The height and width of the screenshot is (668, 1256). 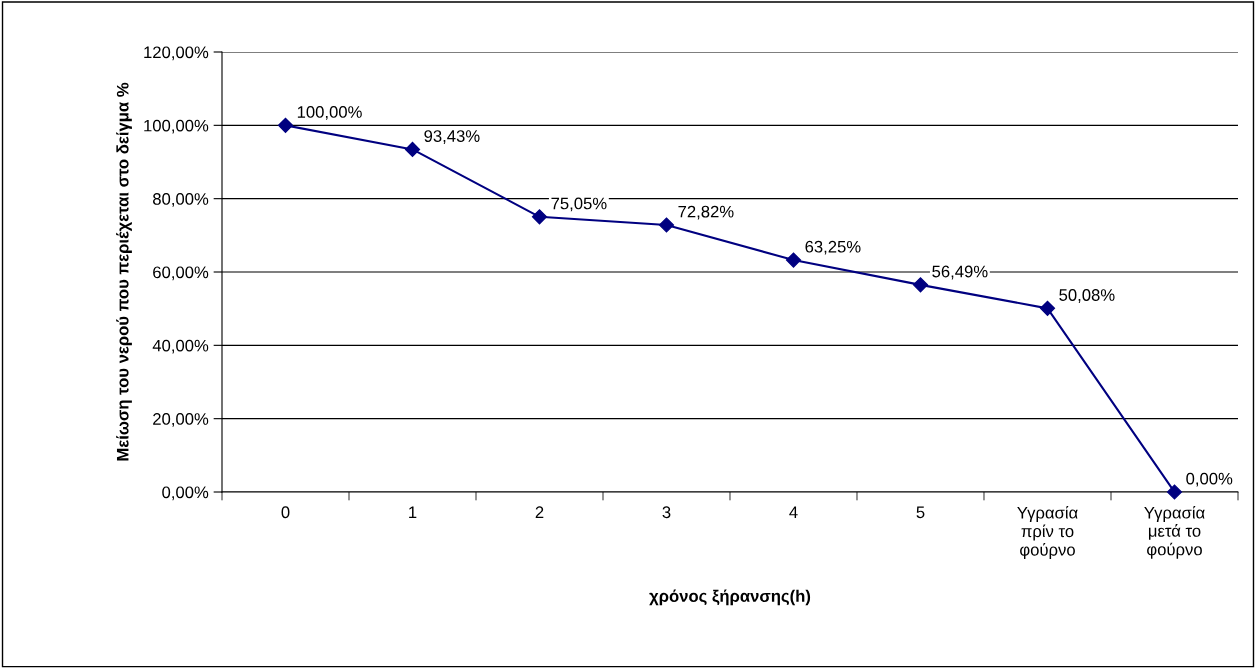 I want to click on x-tick-label: 5, so click(x=920, y=512).